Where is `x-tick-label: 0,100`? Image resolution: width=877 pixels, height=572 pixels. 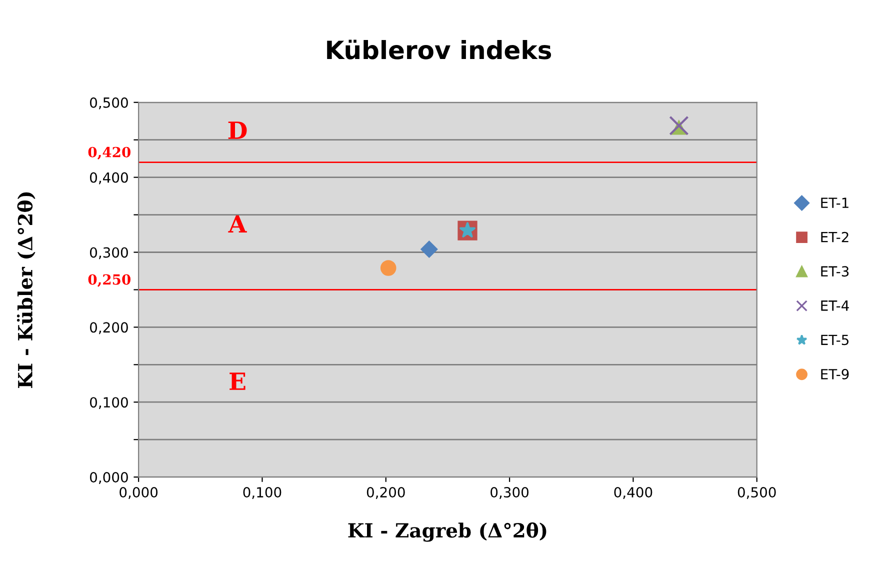
x-tick-label: 0,100 is located at coordinates (262, 493).